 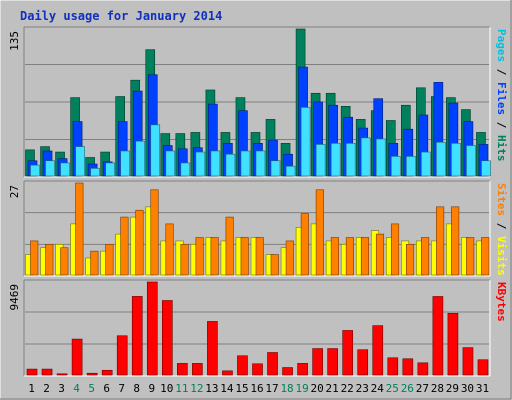 I want to click on bar-pages-day-25-fill, so click(x=395, y=166).